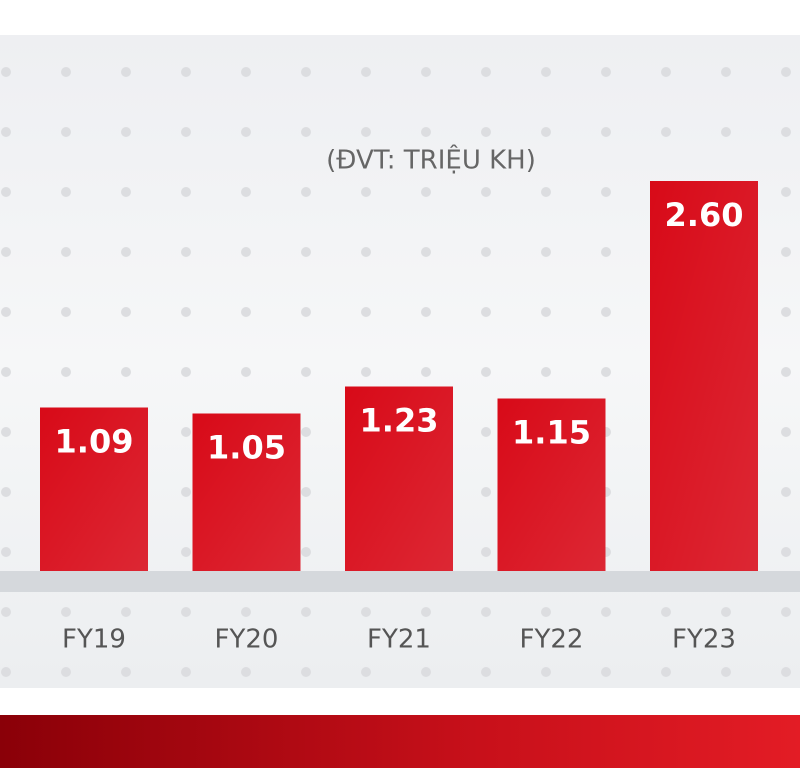 This screenshot has height=768, width=800. Describe the element at coordinates (94, 442) in the screenshot. I see `value-label: 1.09` at that location.